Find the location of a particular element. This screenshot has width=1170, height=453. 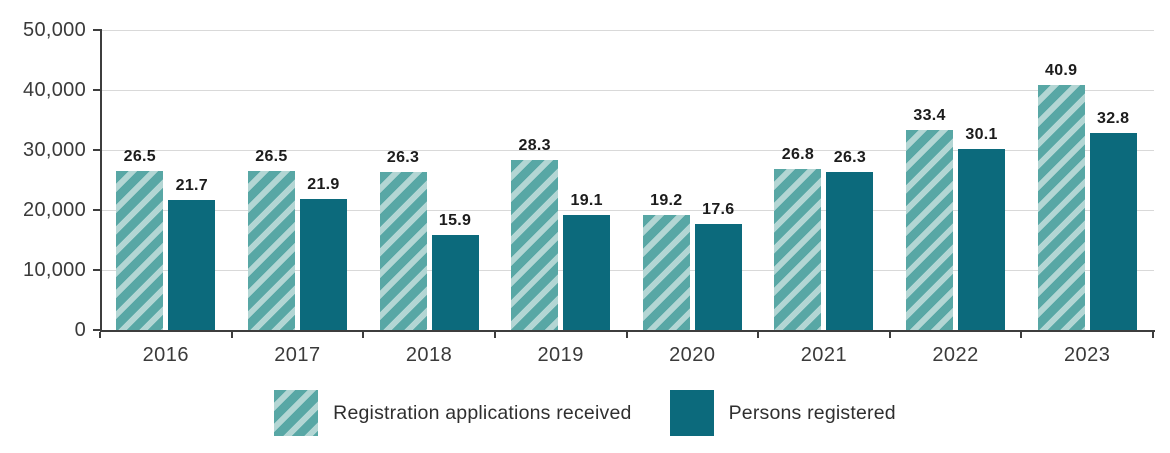

bar-value-label: 40.9 is located at coordinates (1061, 70).